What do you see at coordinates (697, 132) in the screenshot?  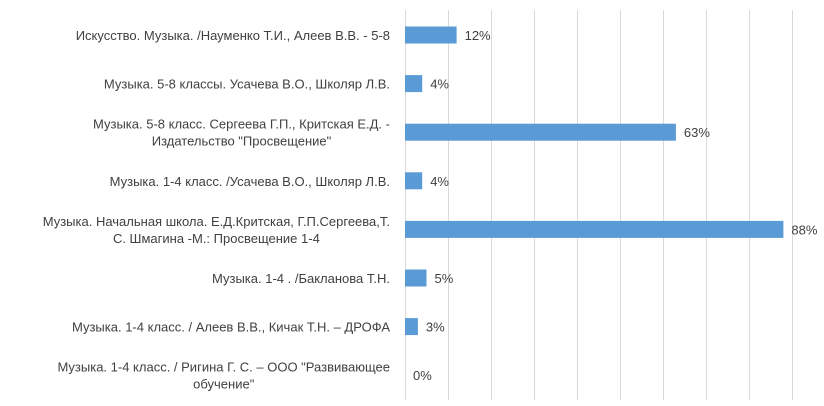 I see `data-label-2: 63%` at bounding box center [697, 132].